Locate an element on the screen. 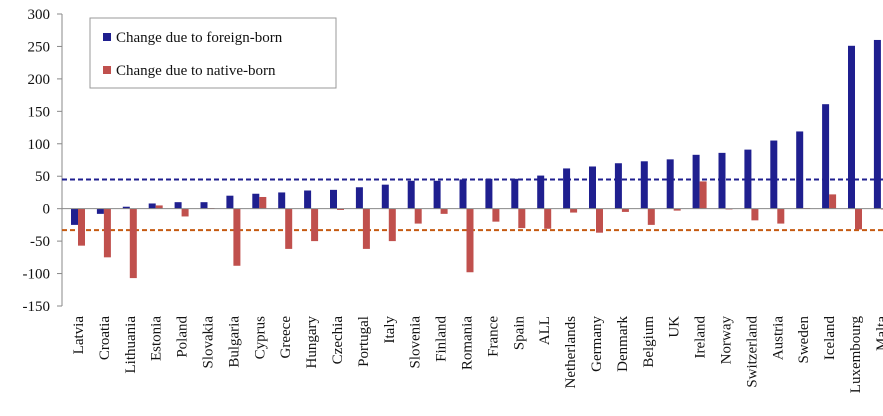  x-tick-label: Denmark is located at coordinates (623, 344).